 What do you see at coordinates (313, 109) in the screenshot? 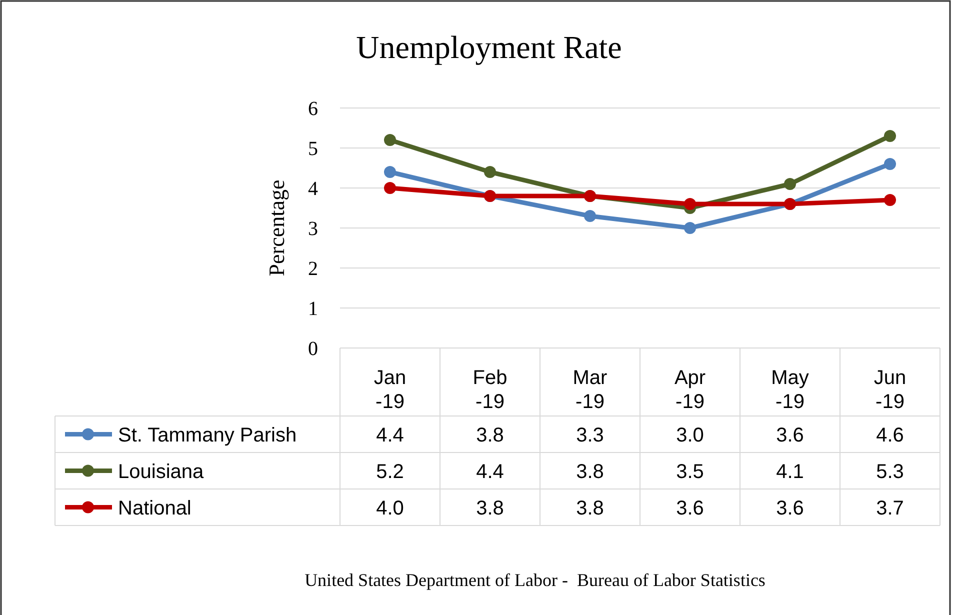
I see `y-tick-label: 6` at bounding box center [313, 109].